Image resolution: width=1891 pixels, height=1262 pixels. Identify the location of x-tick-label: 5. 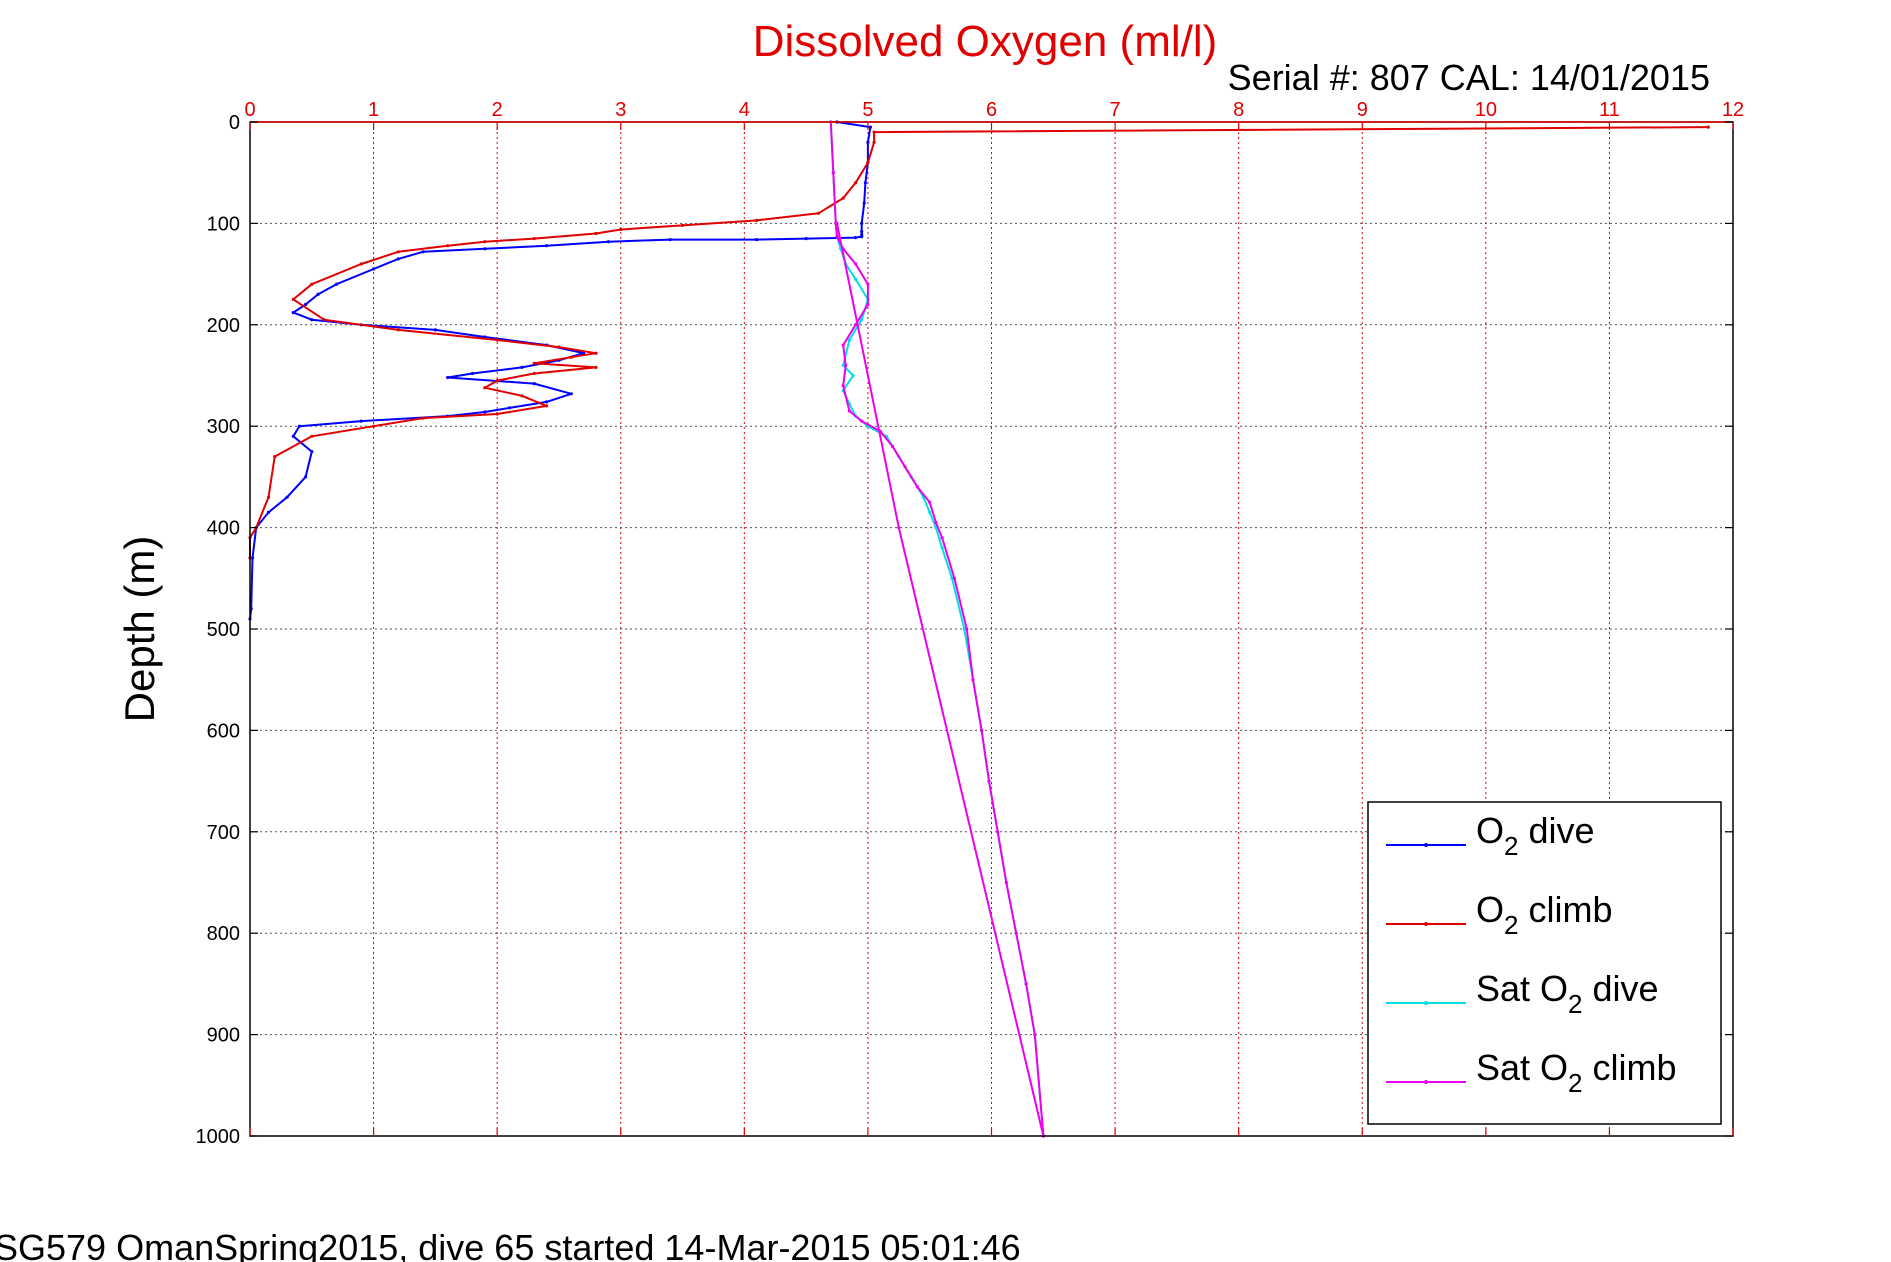
(867, 110).